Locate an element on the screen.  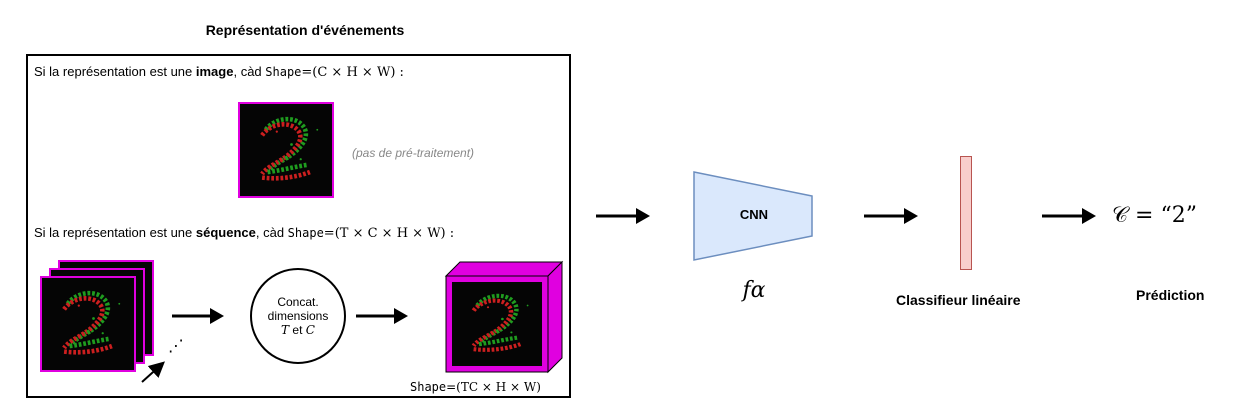
sequence-depth-arrow-icon is located at coordinates (153, 372).